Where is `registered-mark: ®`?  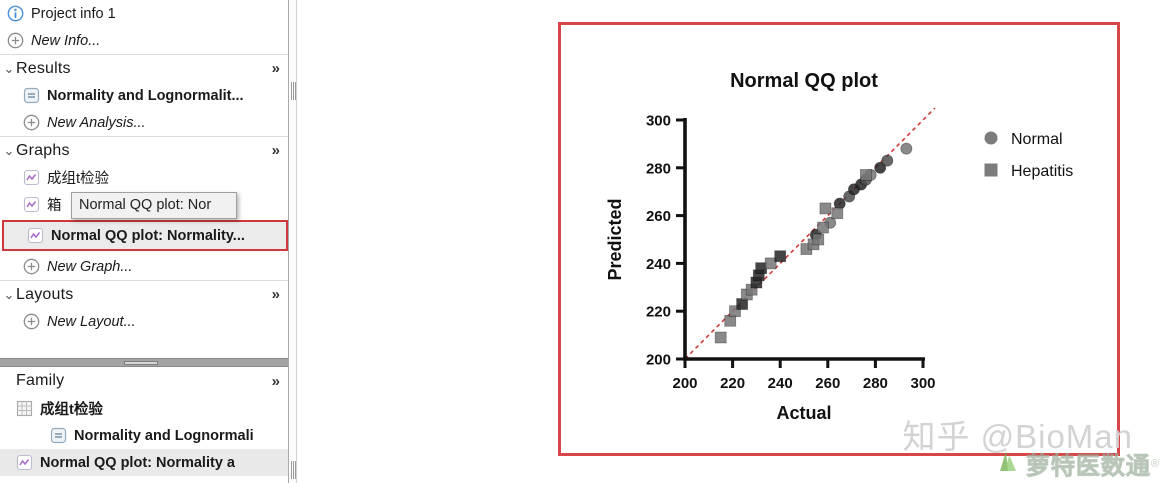
registered-mark: ® is located at coordinates (1154, 463).